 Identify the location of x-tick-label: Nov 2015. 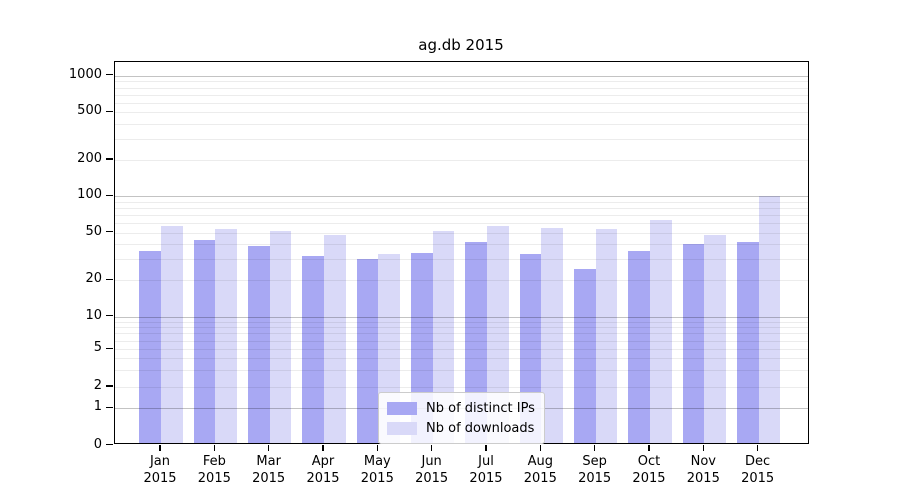
(703, 470).